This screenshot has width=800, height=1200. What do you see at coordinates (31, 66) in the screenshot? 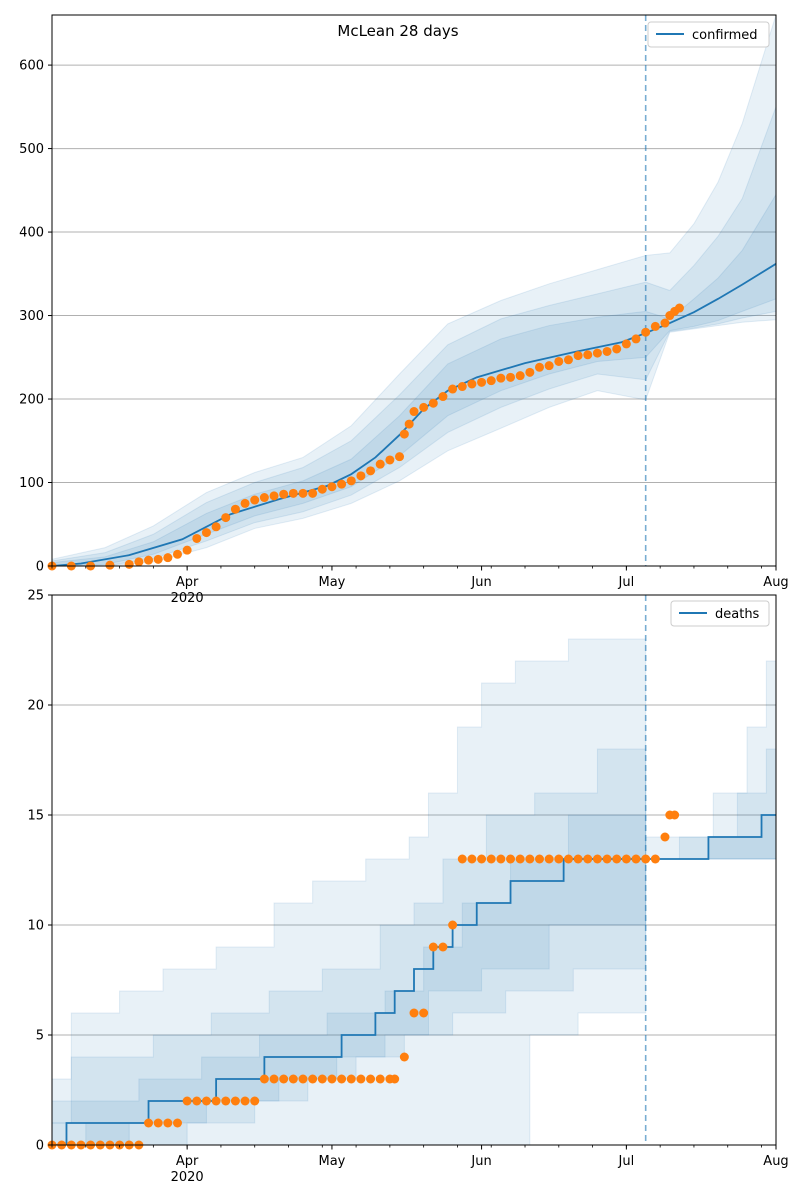
I see `y-tick-label-600: 600` at bounding box center [31, 66].